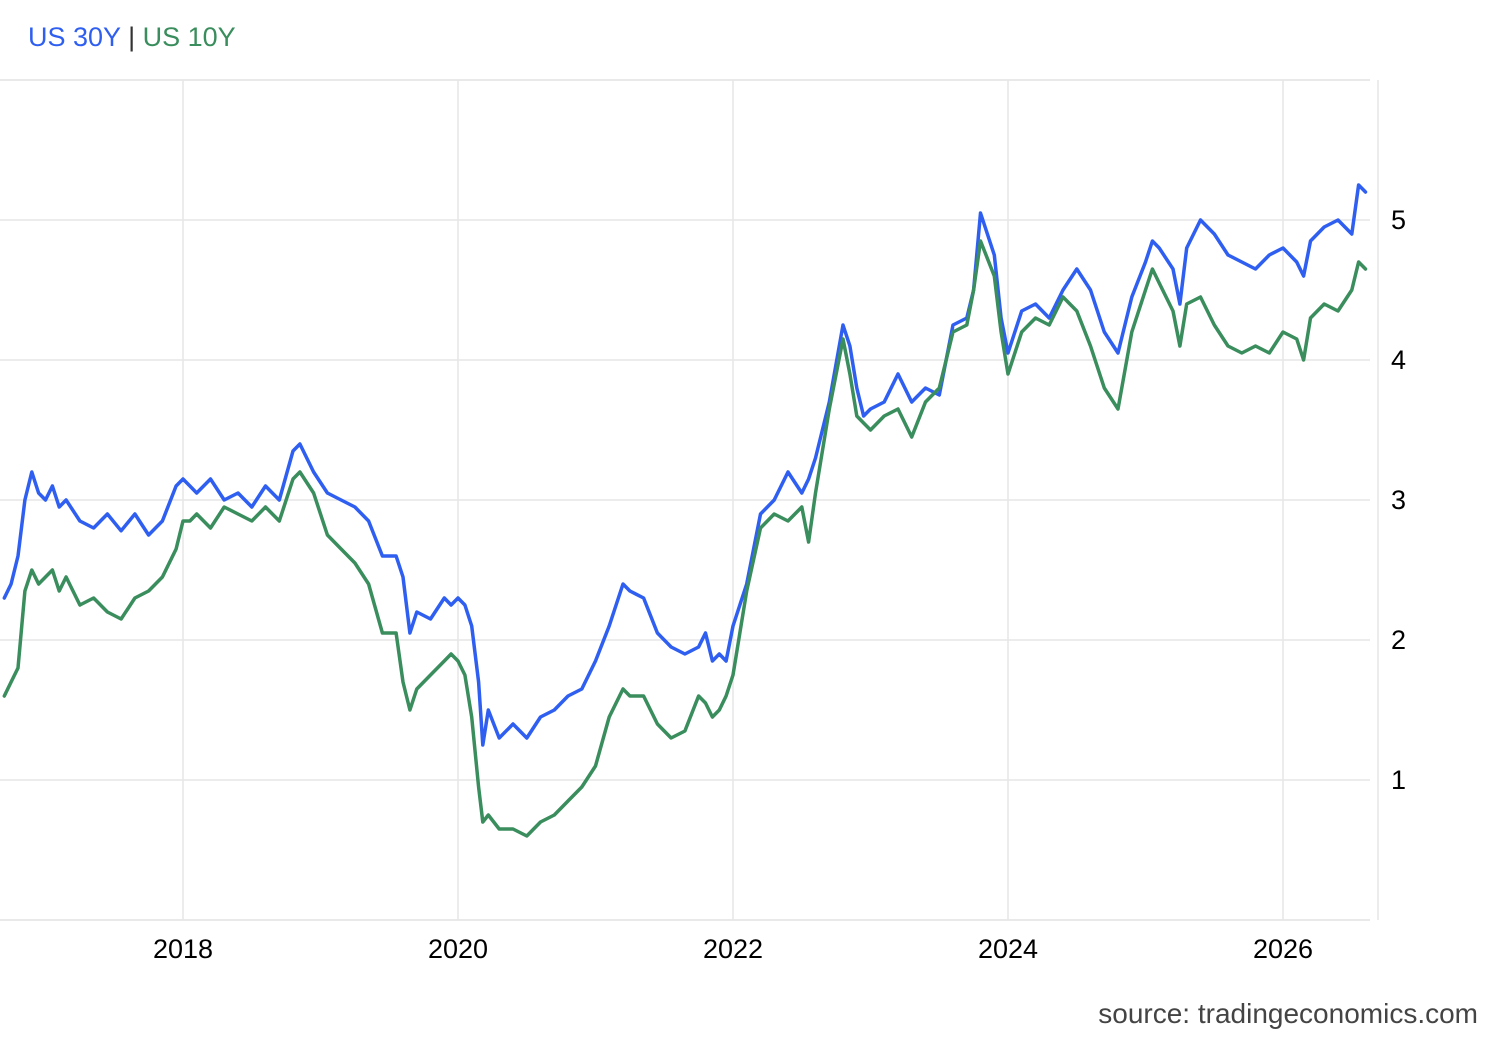  I want to click on x-tick-label: 2024, so click(1008, 949).